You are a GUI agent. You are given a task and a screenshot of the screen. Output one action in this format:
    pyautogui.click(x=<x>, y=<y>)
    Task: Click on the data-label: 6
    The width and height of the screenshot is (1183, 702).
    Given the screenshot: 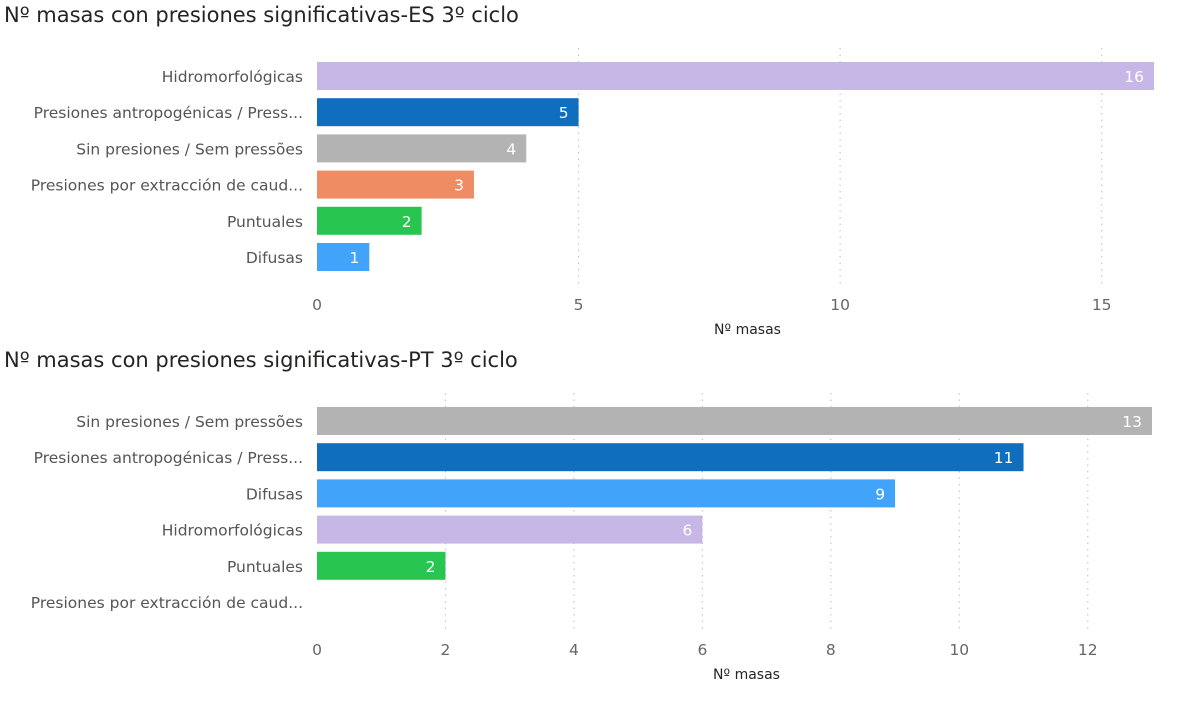 What is the action you would take?
    pyautogui.click(x=688, y=531)
    